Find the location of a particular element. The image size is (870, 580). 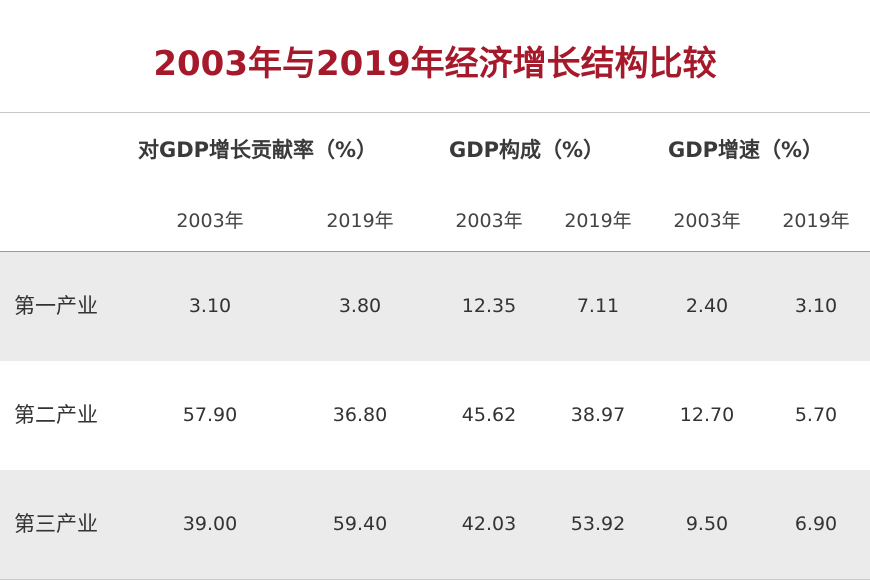

row-label: 第二产业 is located at coordinates (56, 415).